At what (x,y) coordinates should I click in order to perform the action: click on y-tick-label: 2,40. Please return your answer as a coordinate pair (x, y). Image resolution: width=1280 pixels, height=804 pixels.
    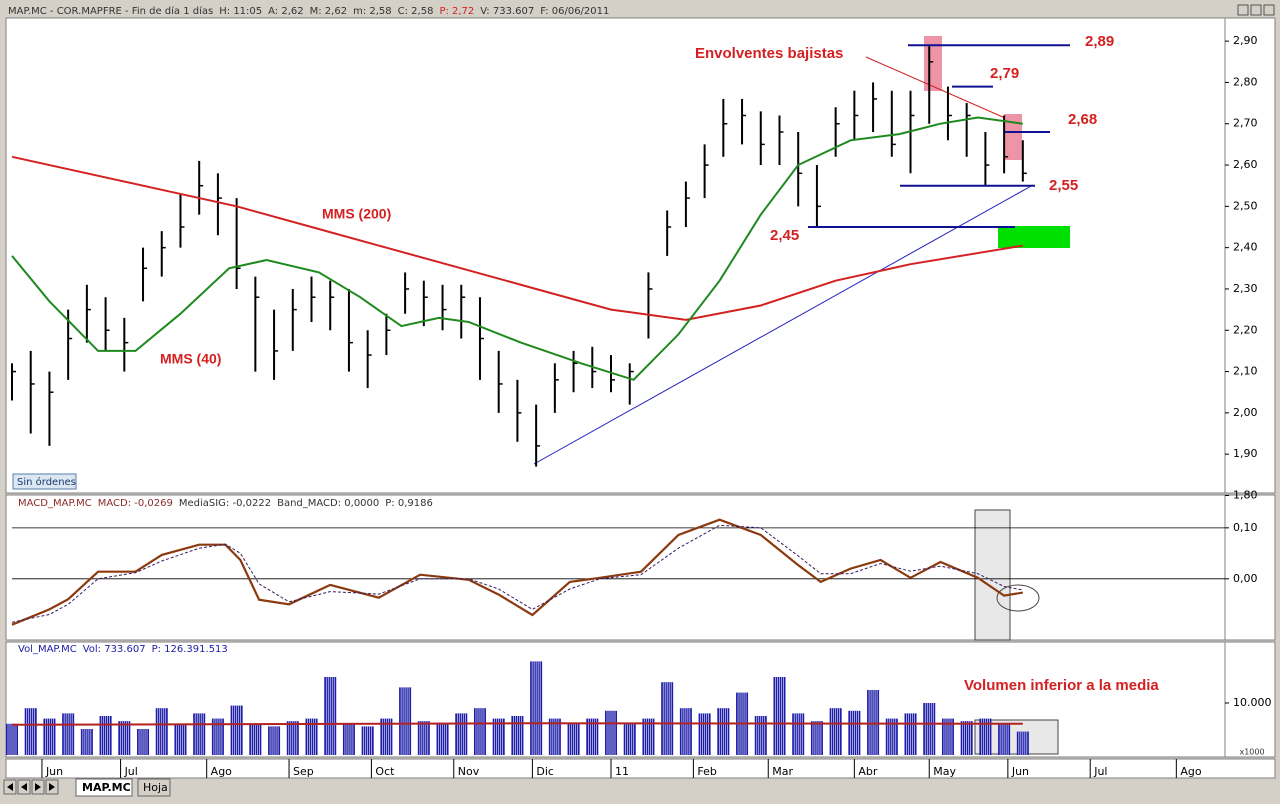
    Looking at the image, I should click on (1245, 247).